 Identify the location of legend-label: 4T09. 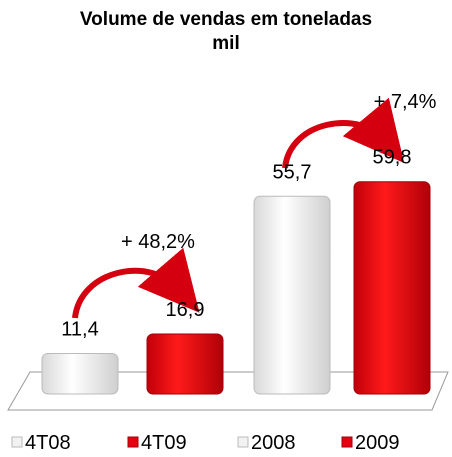
(164, 443).